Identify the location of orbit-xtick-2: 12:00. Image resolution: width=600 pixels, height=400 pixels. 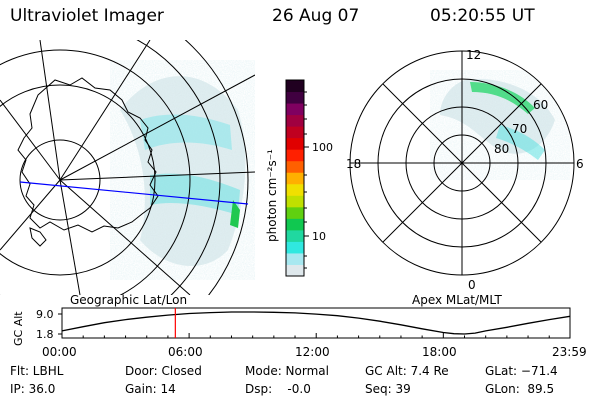
(312, 352).